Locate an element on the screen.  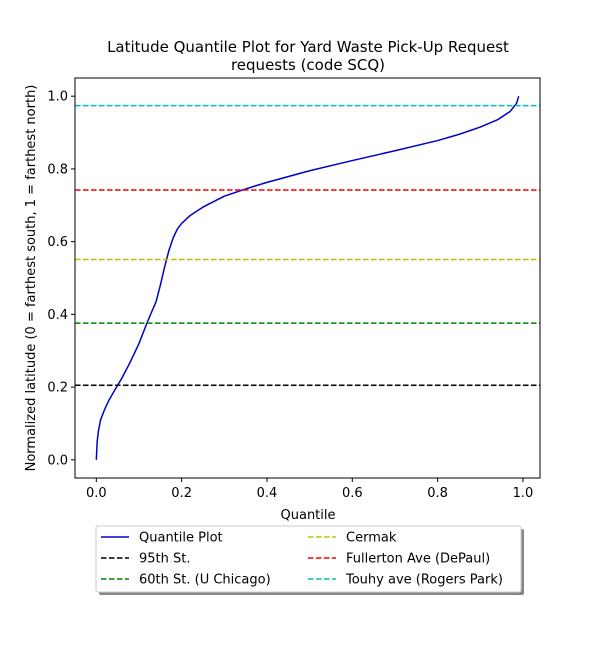
legend-label-2: 60th St. (U Chicago) is located at coordinates (205, 580).